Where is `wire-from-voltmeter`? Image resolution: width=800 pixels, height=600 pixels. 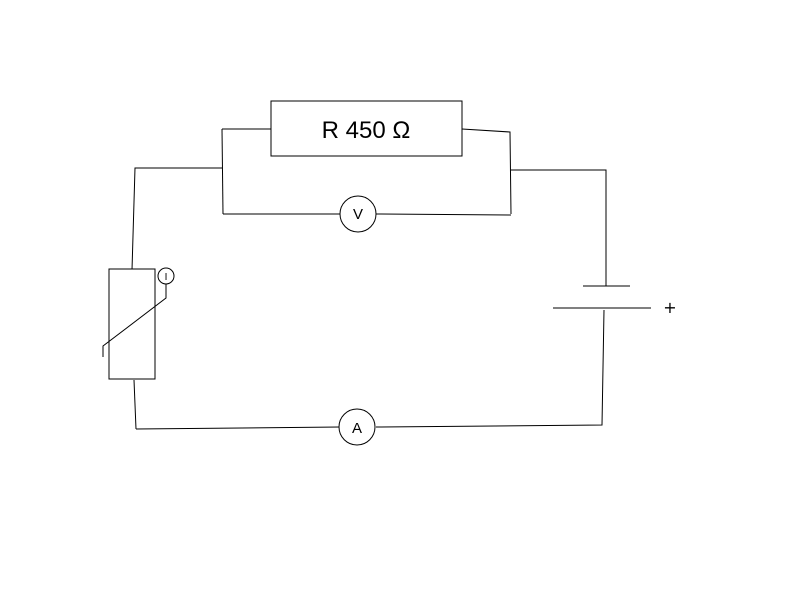 wire-from-voltmeter is located at coordinates (443, 214).